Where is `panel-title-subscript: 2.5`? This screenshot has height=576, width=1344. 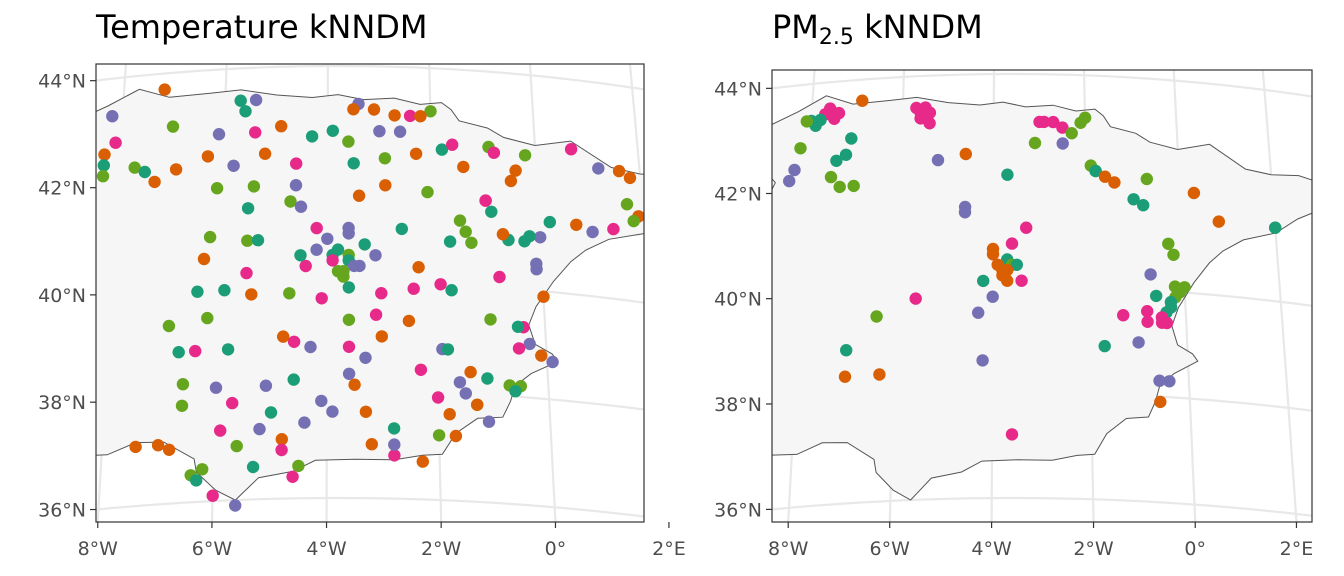 panel-title-subscript: 2.5 is located at coordinates (836, 37).